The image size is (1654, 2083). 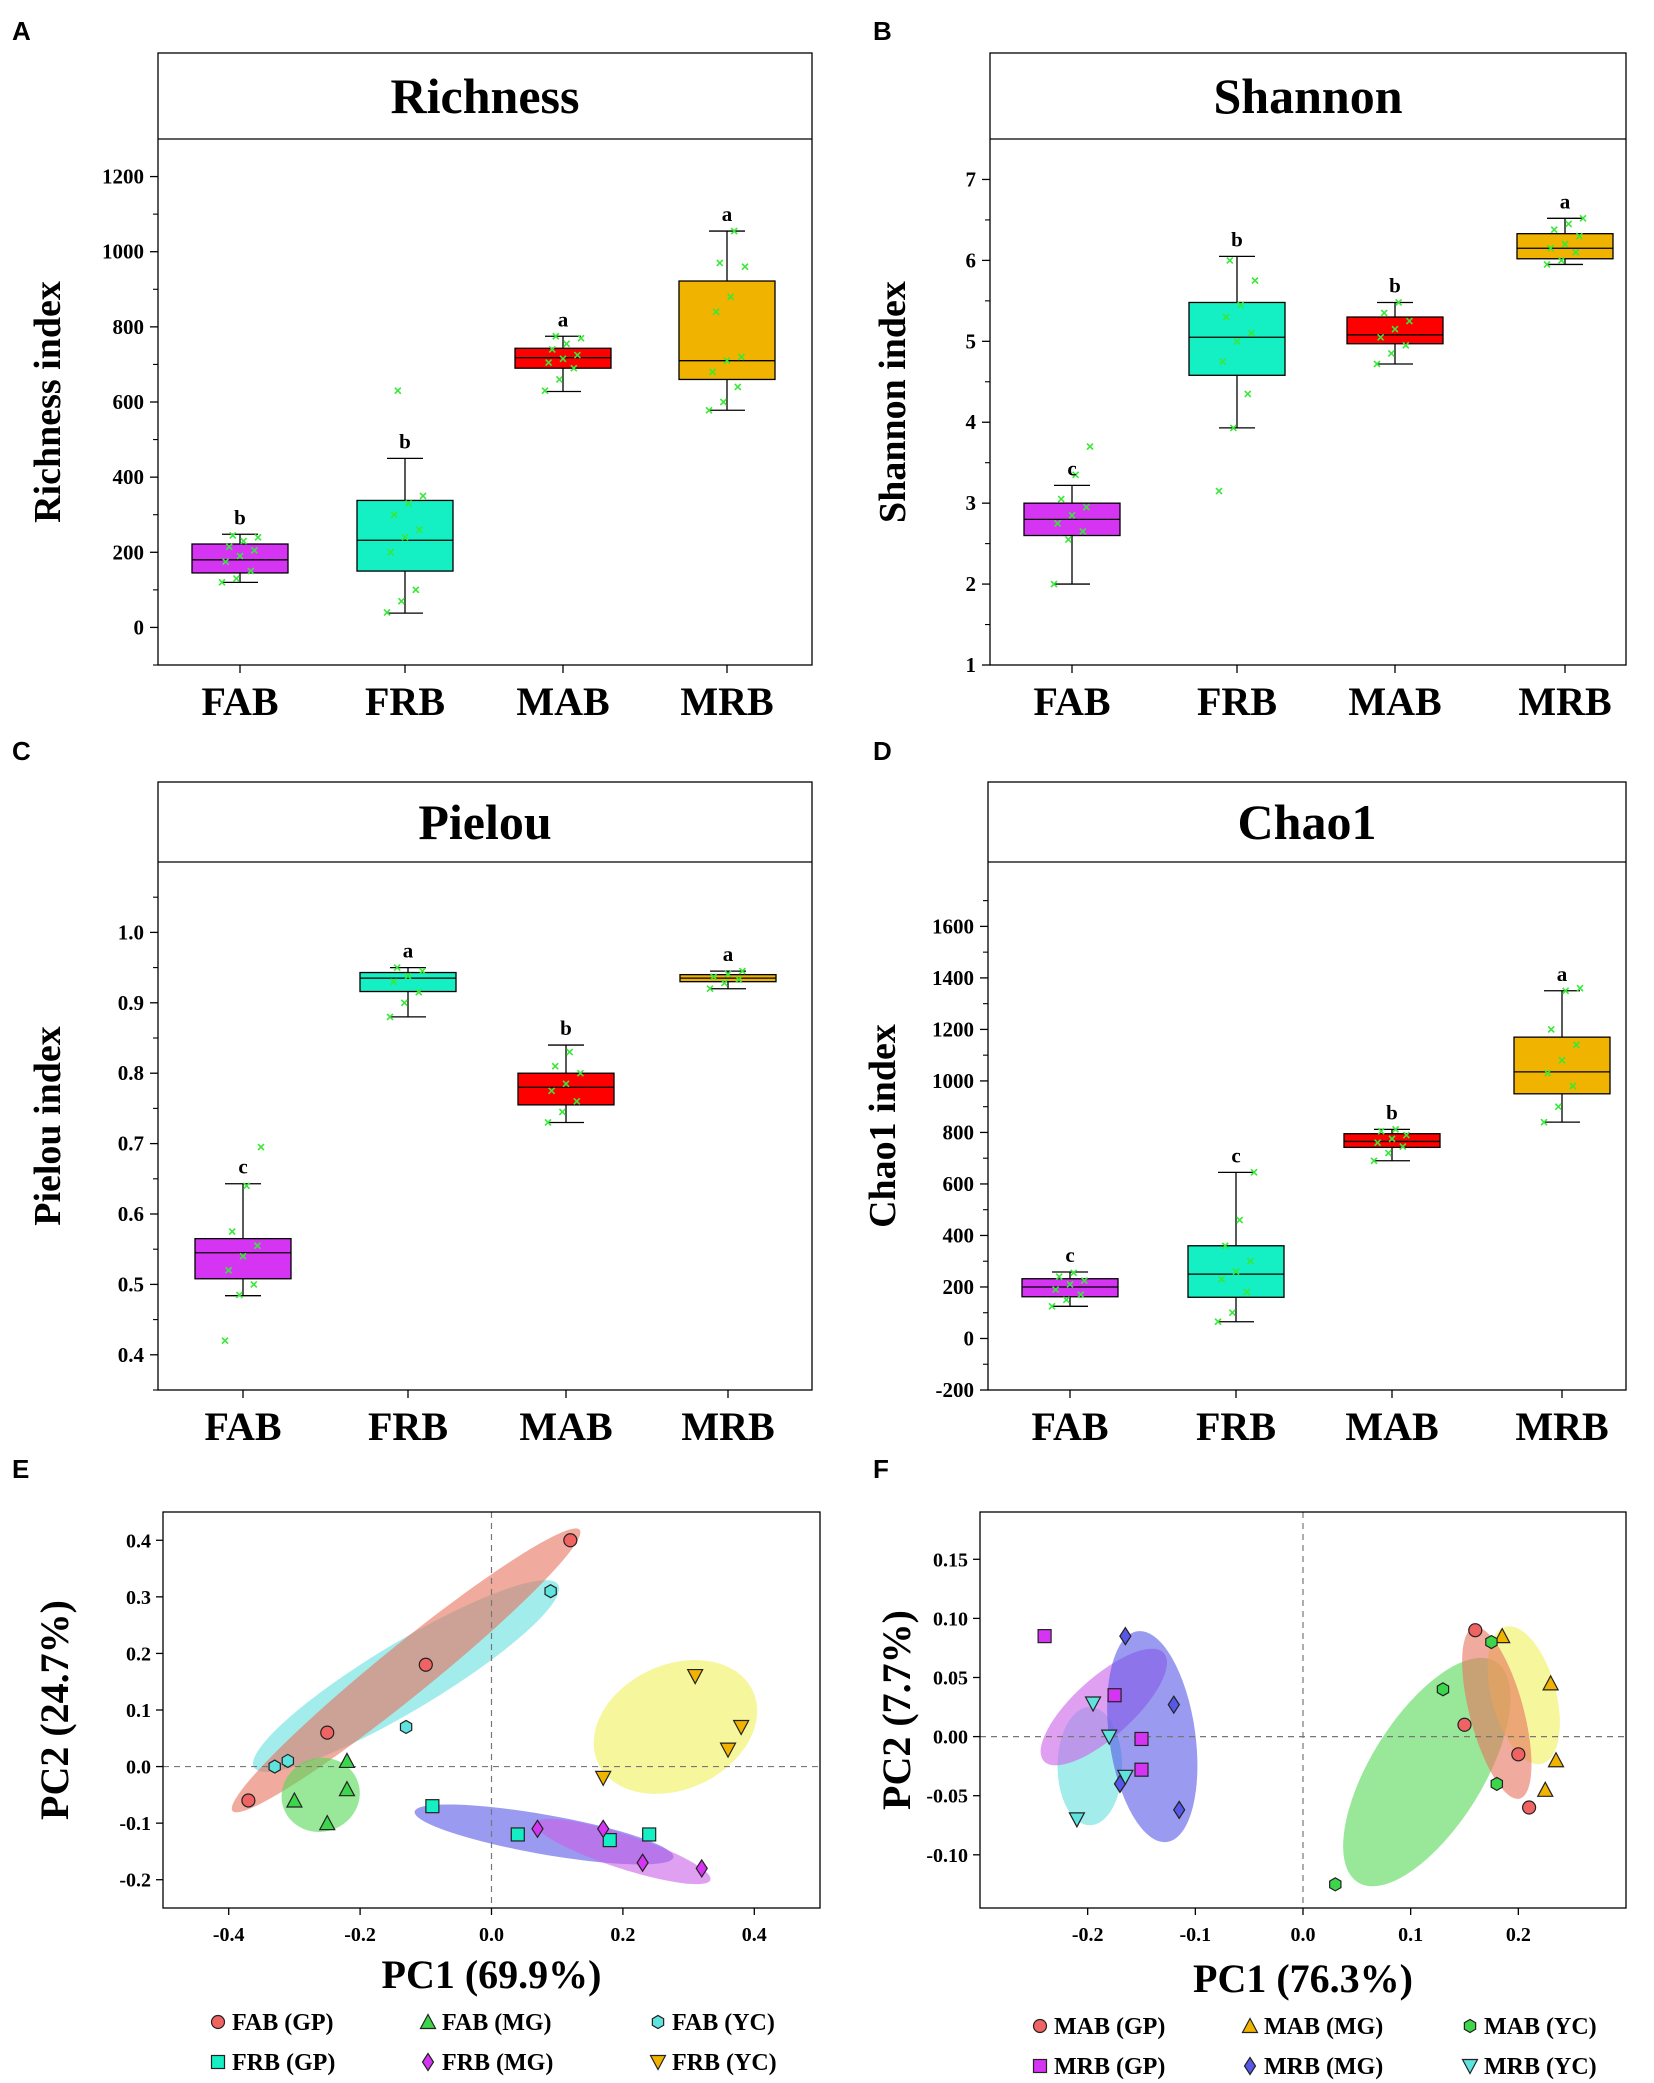 What do you see at coordinates (1540, 2027) in the screenshot?
I see `legend-label: MAB (YC)` at bounding box center [1540, 2027].